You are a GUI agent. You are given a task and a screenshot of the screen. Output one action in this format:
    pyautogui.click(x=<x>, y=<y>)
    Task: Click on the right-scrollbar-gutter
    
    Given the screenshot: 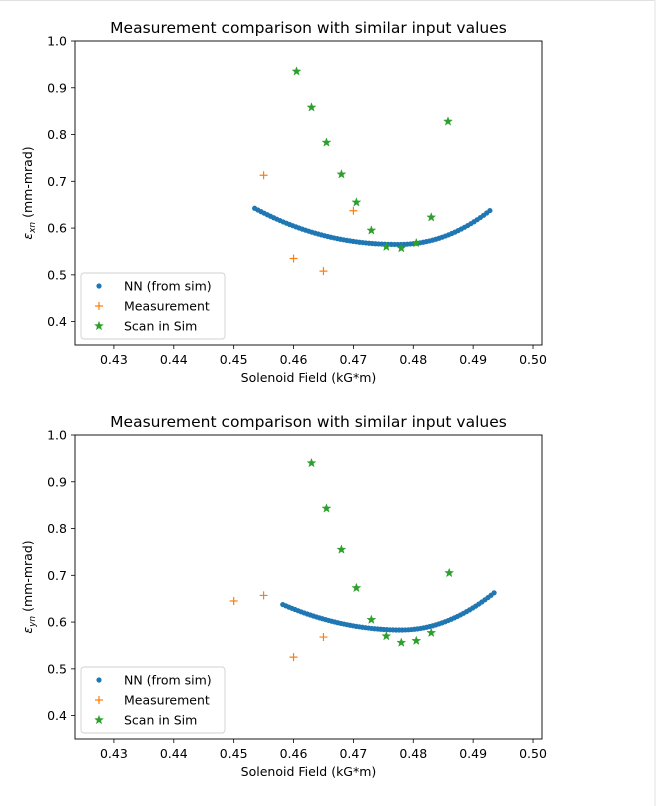 What is the action you would take?
    pyautogui.click(x=655, y=403)
    